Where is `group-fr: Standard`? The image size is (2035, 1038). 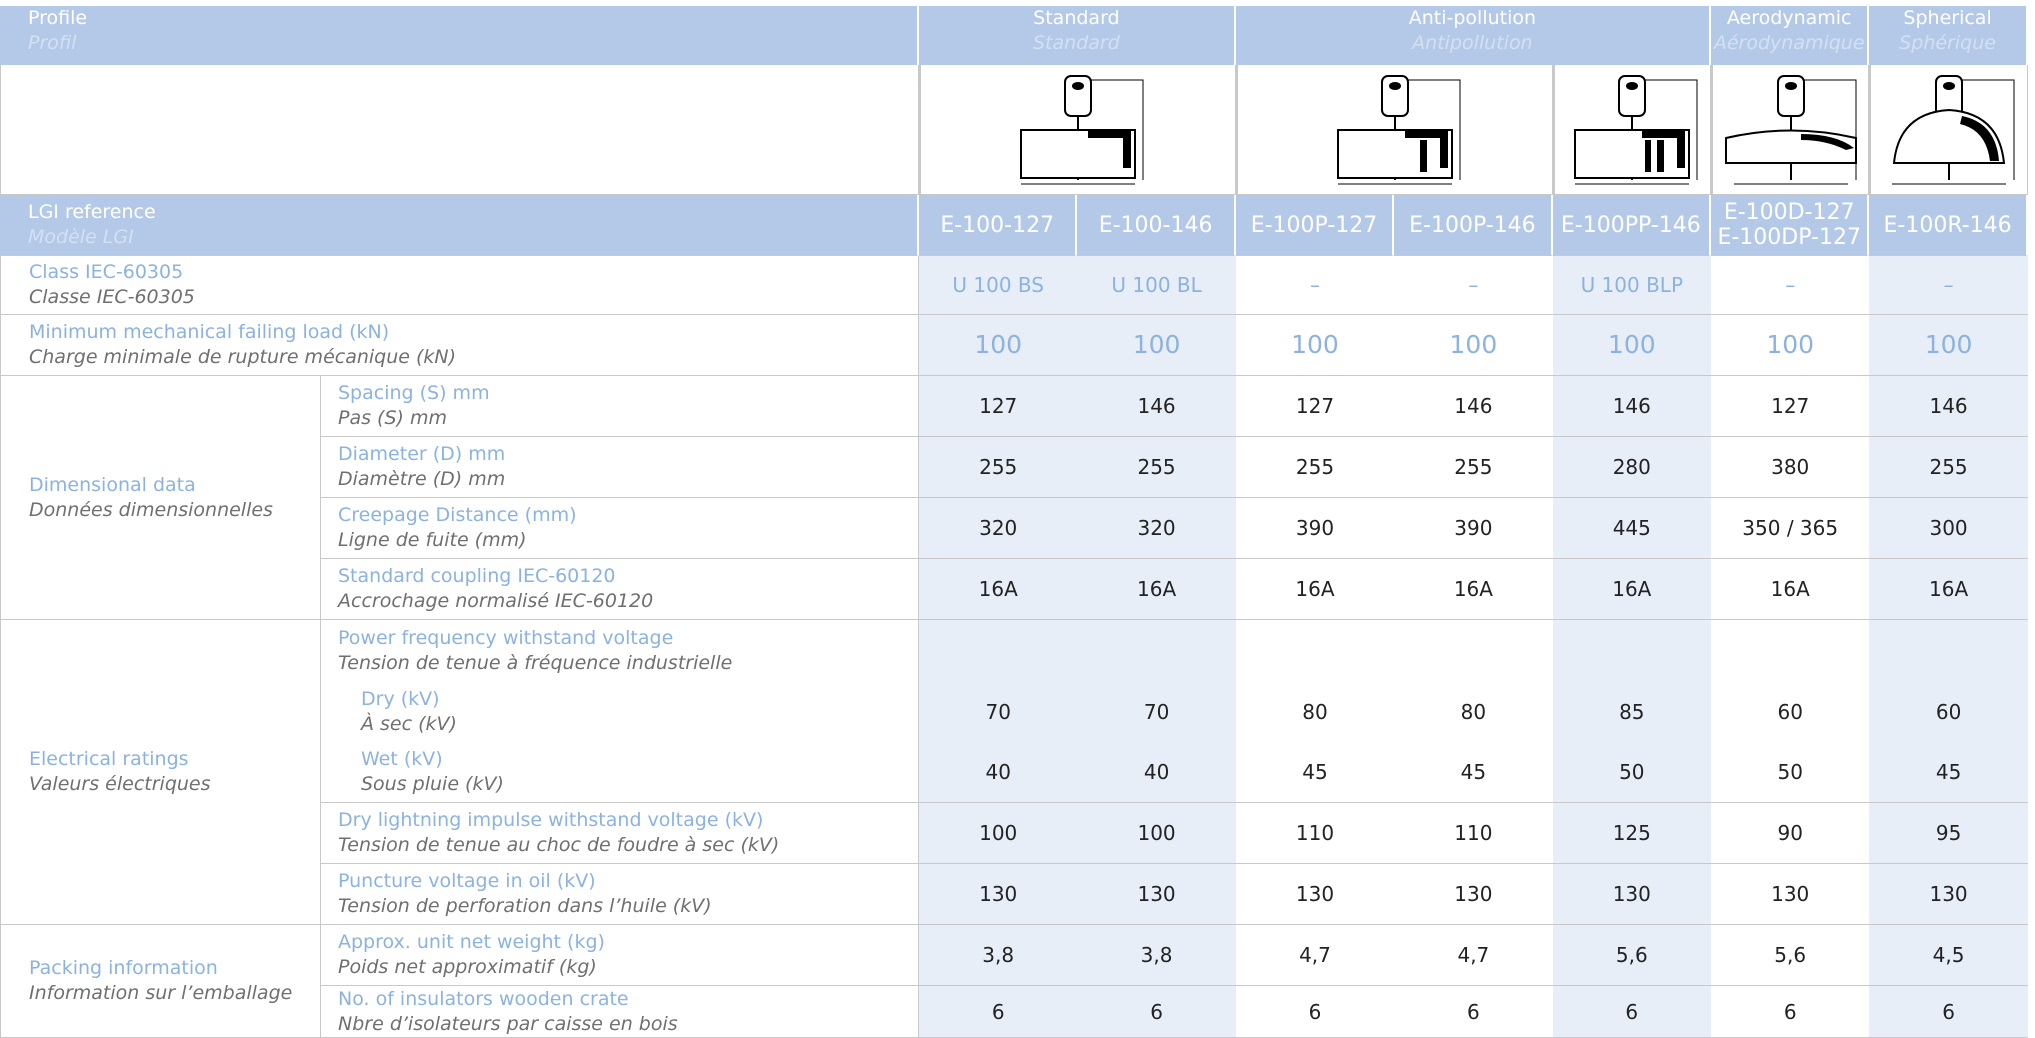
group-fr: Standard is located at coordinates (1076, 43).